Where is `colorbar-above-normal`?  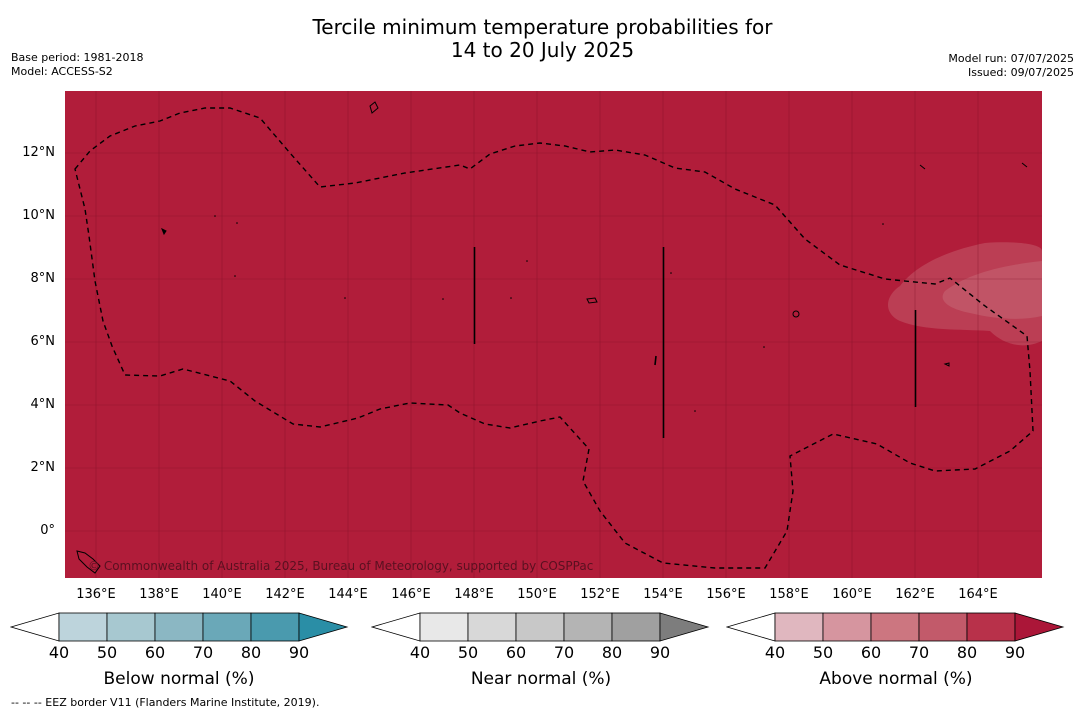
colorbar-above-normal is located at coordinates (895, 627).